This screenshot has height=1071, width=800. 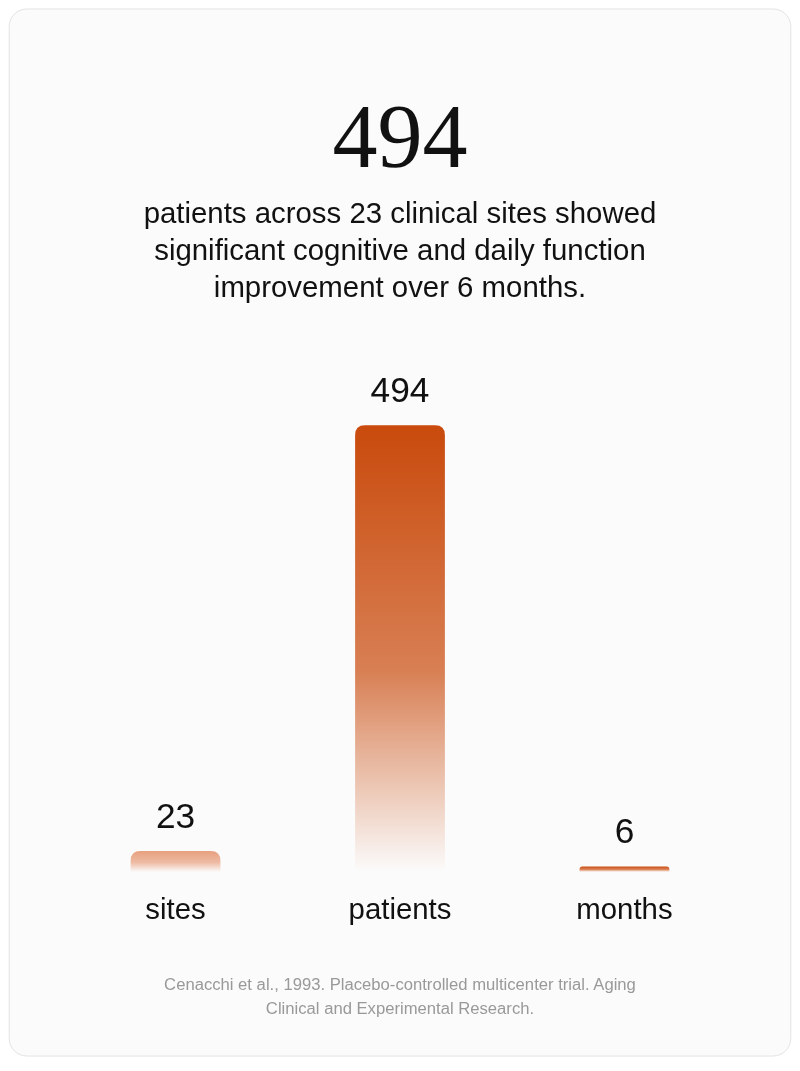 What do you see at coordinates (400, 908) in the screenshot?
I see `x-tick-label: patients` at bounding box center [400, 908].